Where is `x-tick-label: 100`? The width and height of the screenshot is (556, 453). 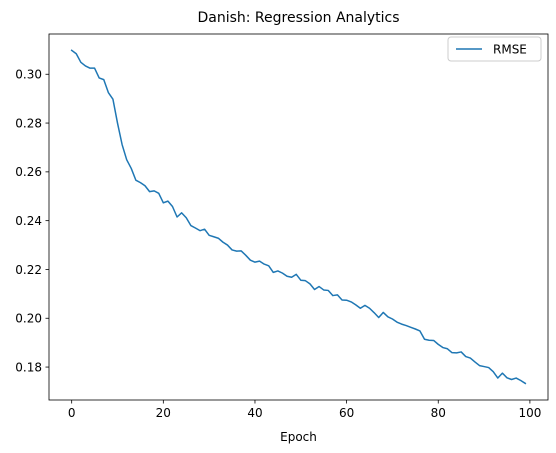
x-tick-label: 100 is located at coordinates (529, 413).